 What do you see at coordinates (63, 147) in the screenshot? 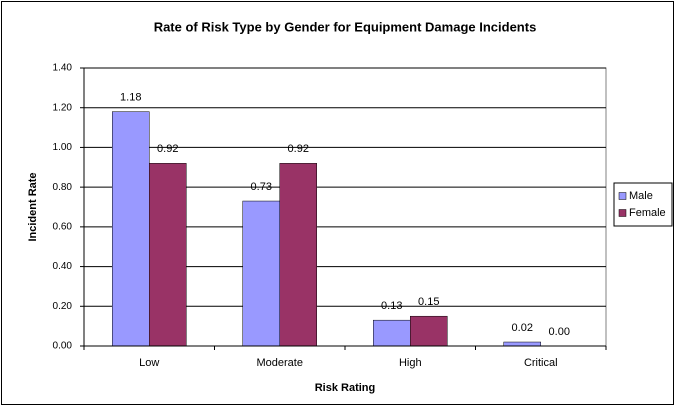
I see `y-tick-label: 1.00` at bounding box center [63, 147].